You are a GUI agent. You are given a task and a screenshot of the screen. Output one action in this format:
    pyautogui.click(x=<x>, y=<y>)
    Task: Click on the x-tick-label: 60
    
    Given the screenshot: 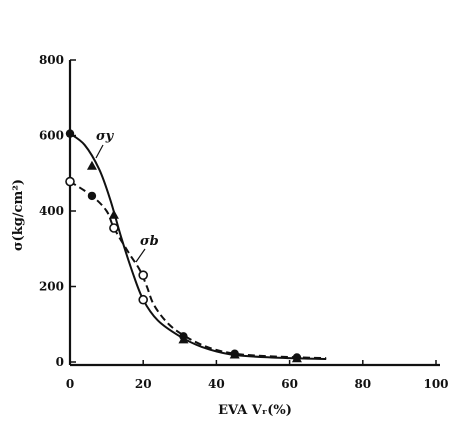 What is the action you would take?
    pyautogui.click(x=289, y=384)
    